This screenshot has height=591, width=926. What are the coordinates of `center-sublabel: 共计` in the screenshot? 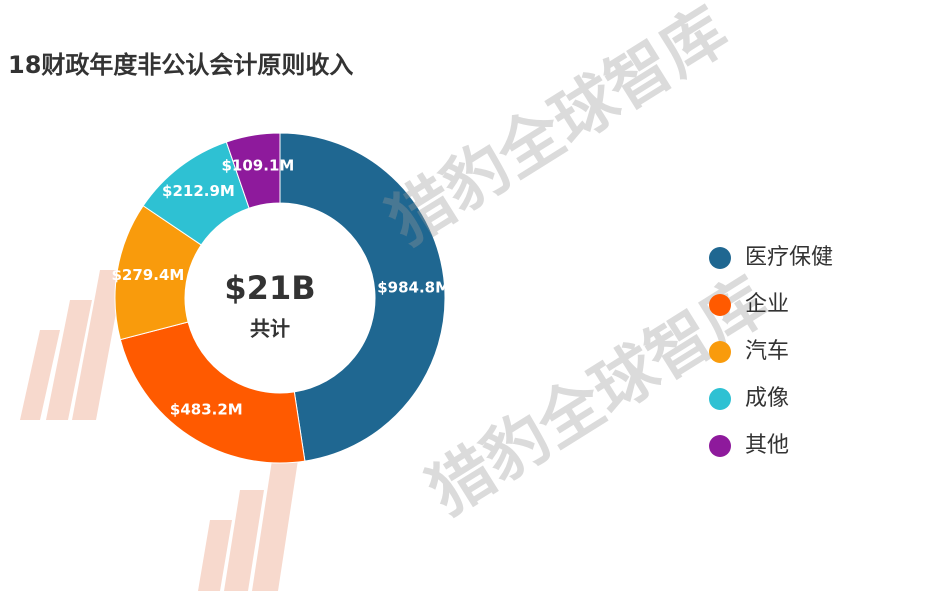 It's located at (270, 329).